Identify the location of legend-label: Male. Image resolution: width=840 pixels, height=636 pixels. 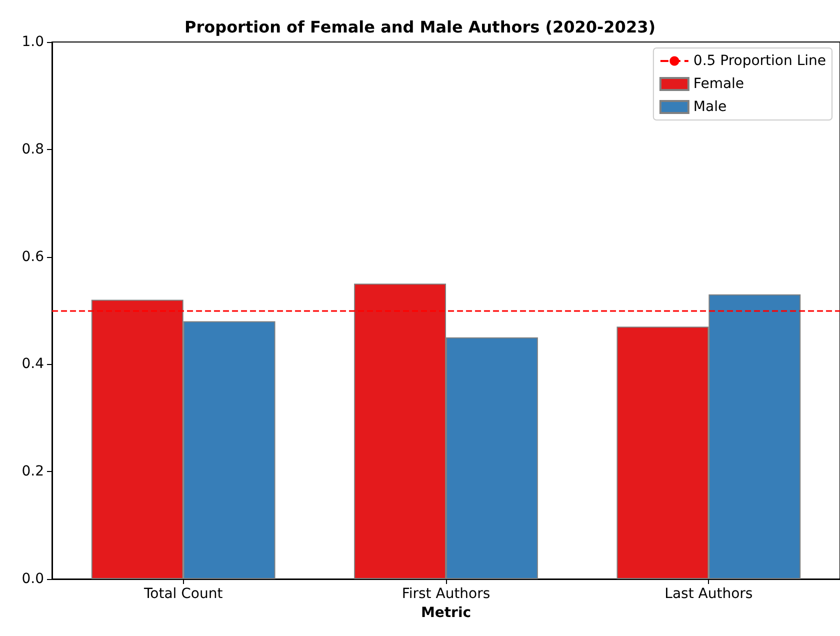
(710, 107).